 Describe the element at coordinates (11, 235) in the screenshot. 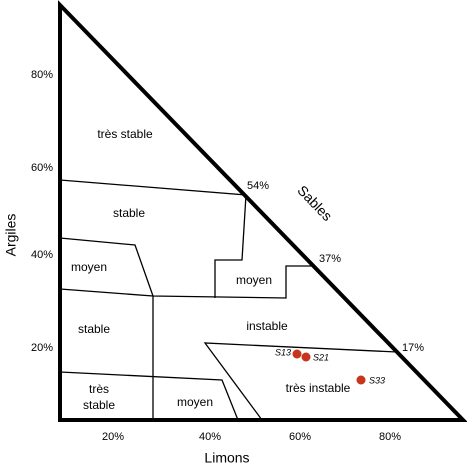

I see `axis-label: Argiles` at that location.